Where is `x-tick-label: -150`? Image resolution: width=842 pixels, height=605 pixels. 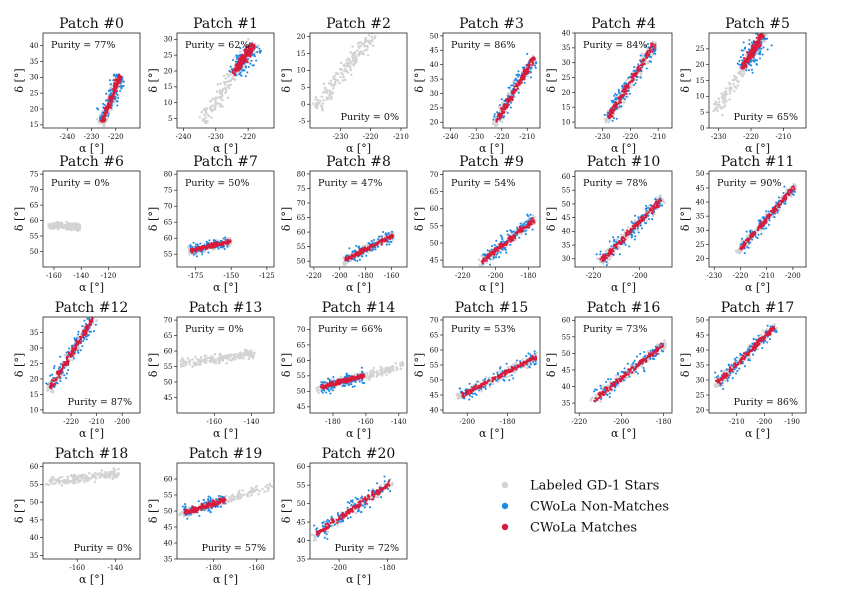 x-tick-label: -150 is located at coordinates (231, 276).